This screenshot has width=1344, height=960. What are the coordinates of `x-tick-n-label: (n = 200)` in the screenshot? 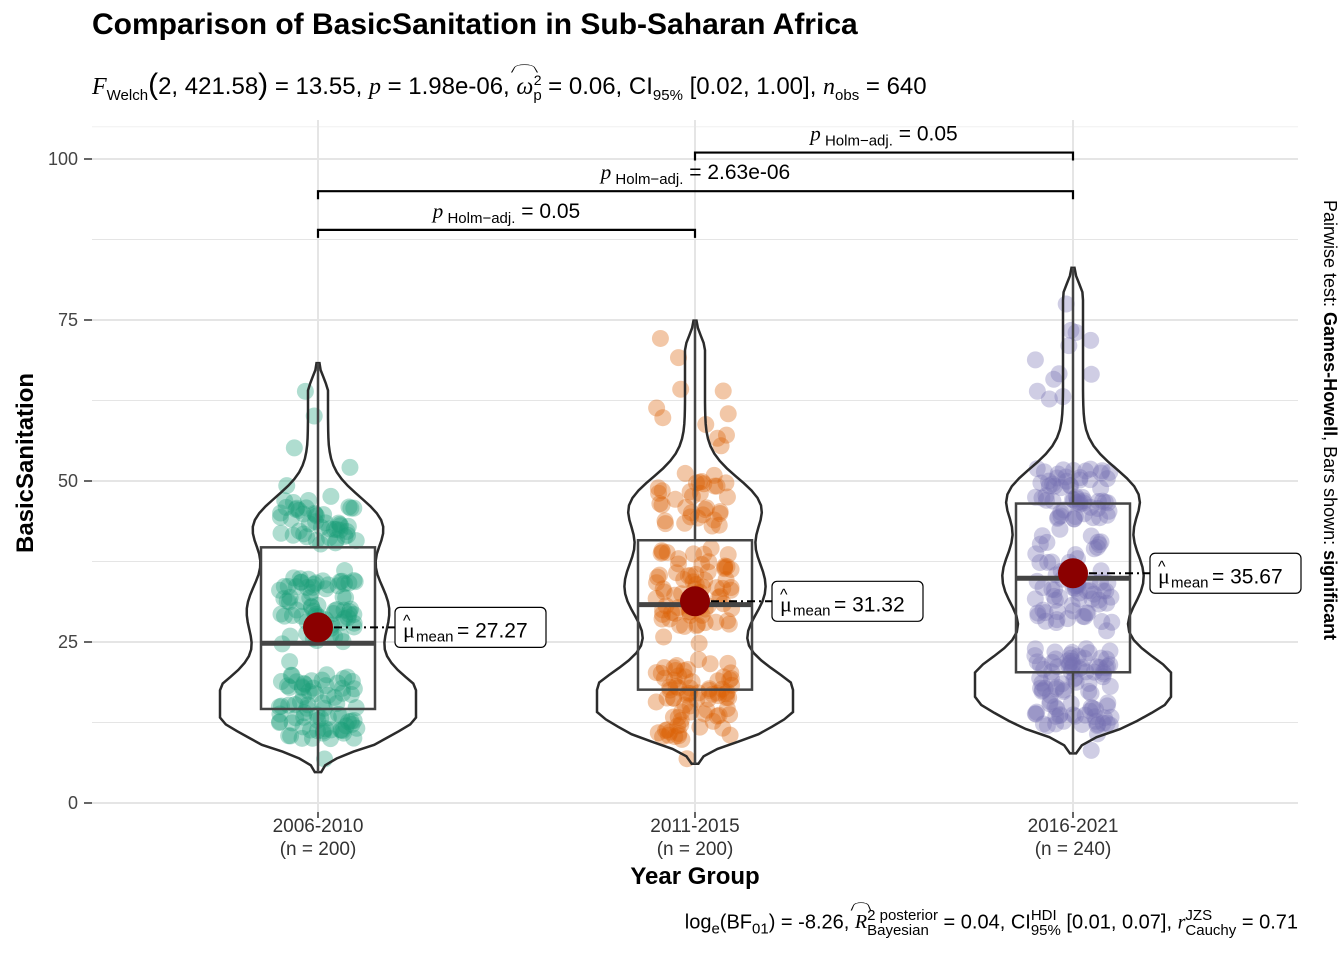 It's located at (695, 849).